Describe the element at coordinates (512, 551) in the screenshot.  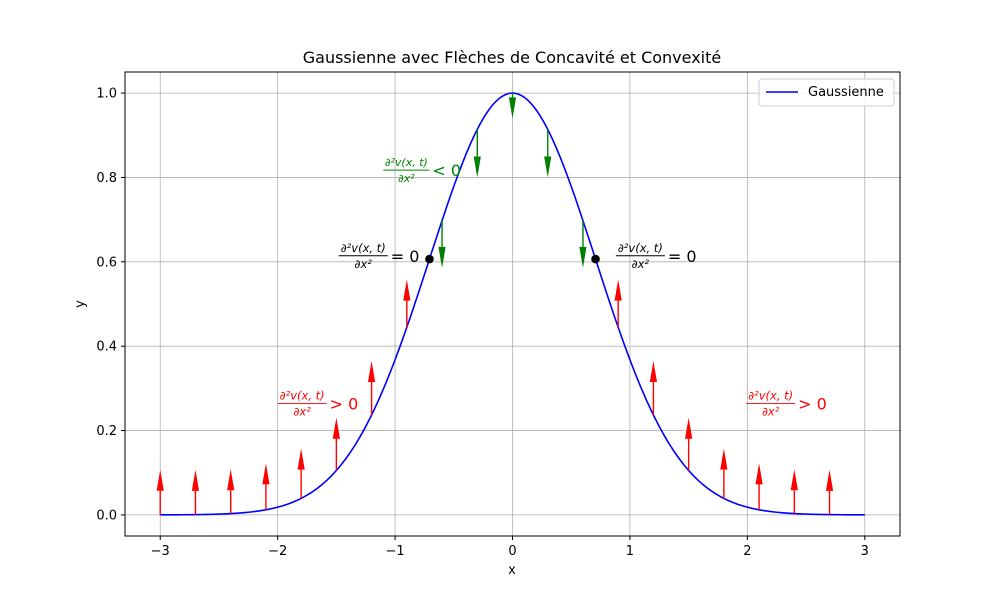
I see `x-tick-label: 0` at that location.